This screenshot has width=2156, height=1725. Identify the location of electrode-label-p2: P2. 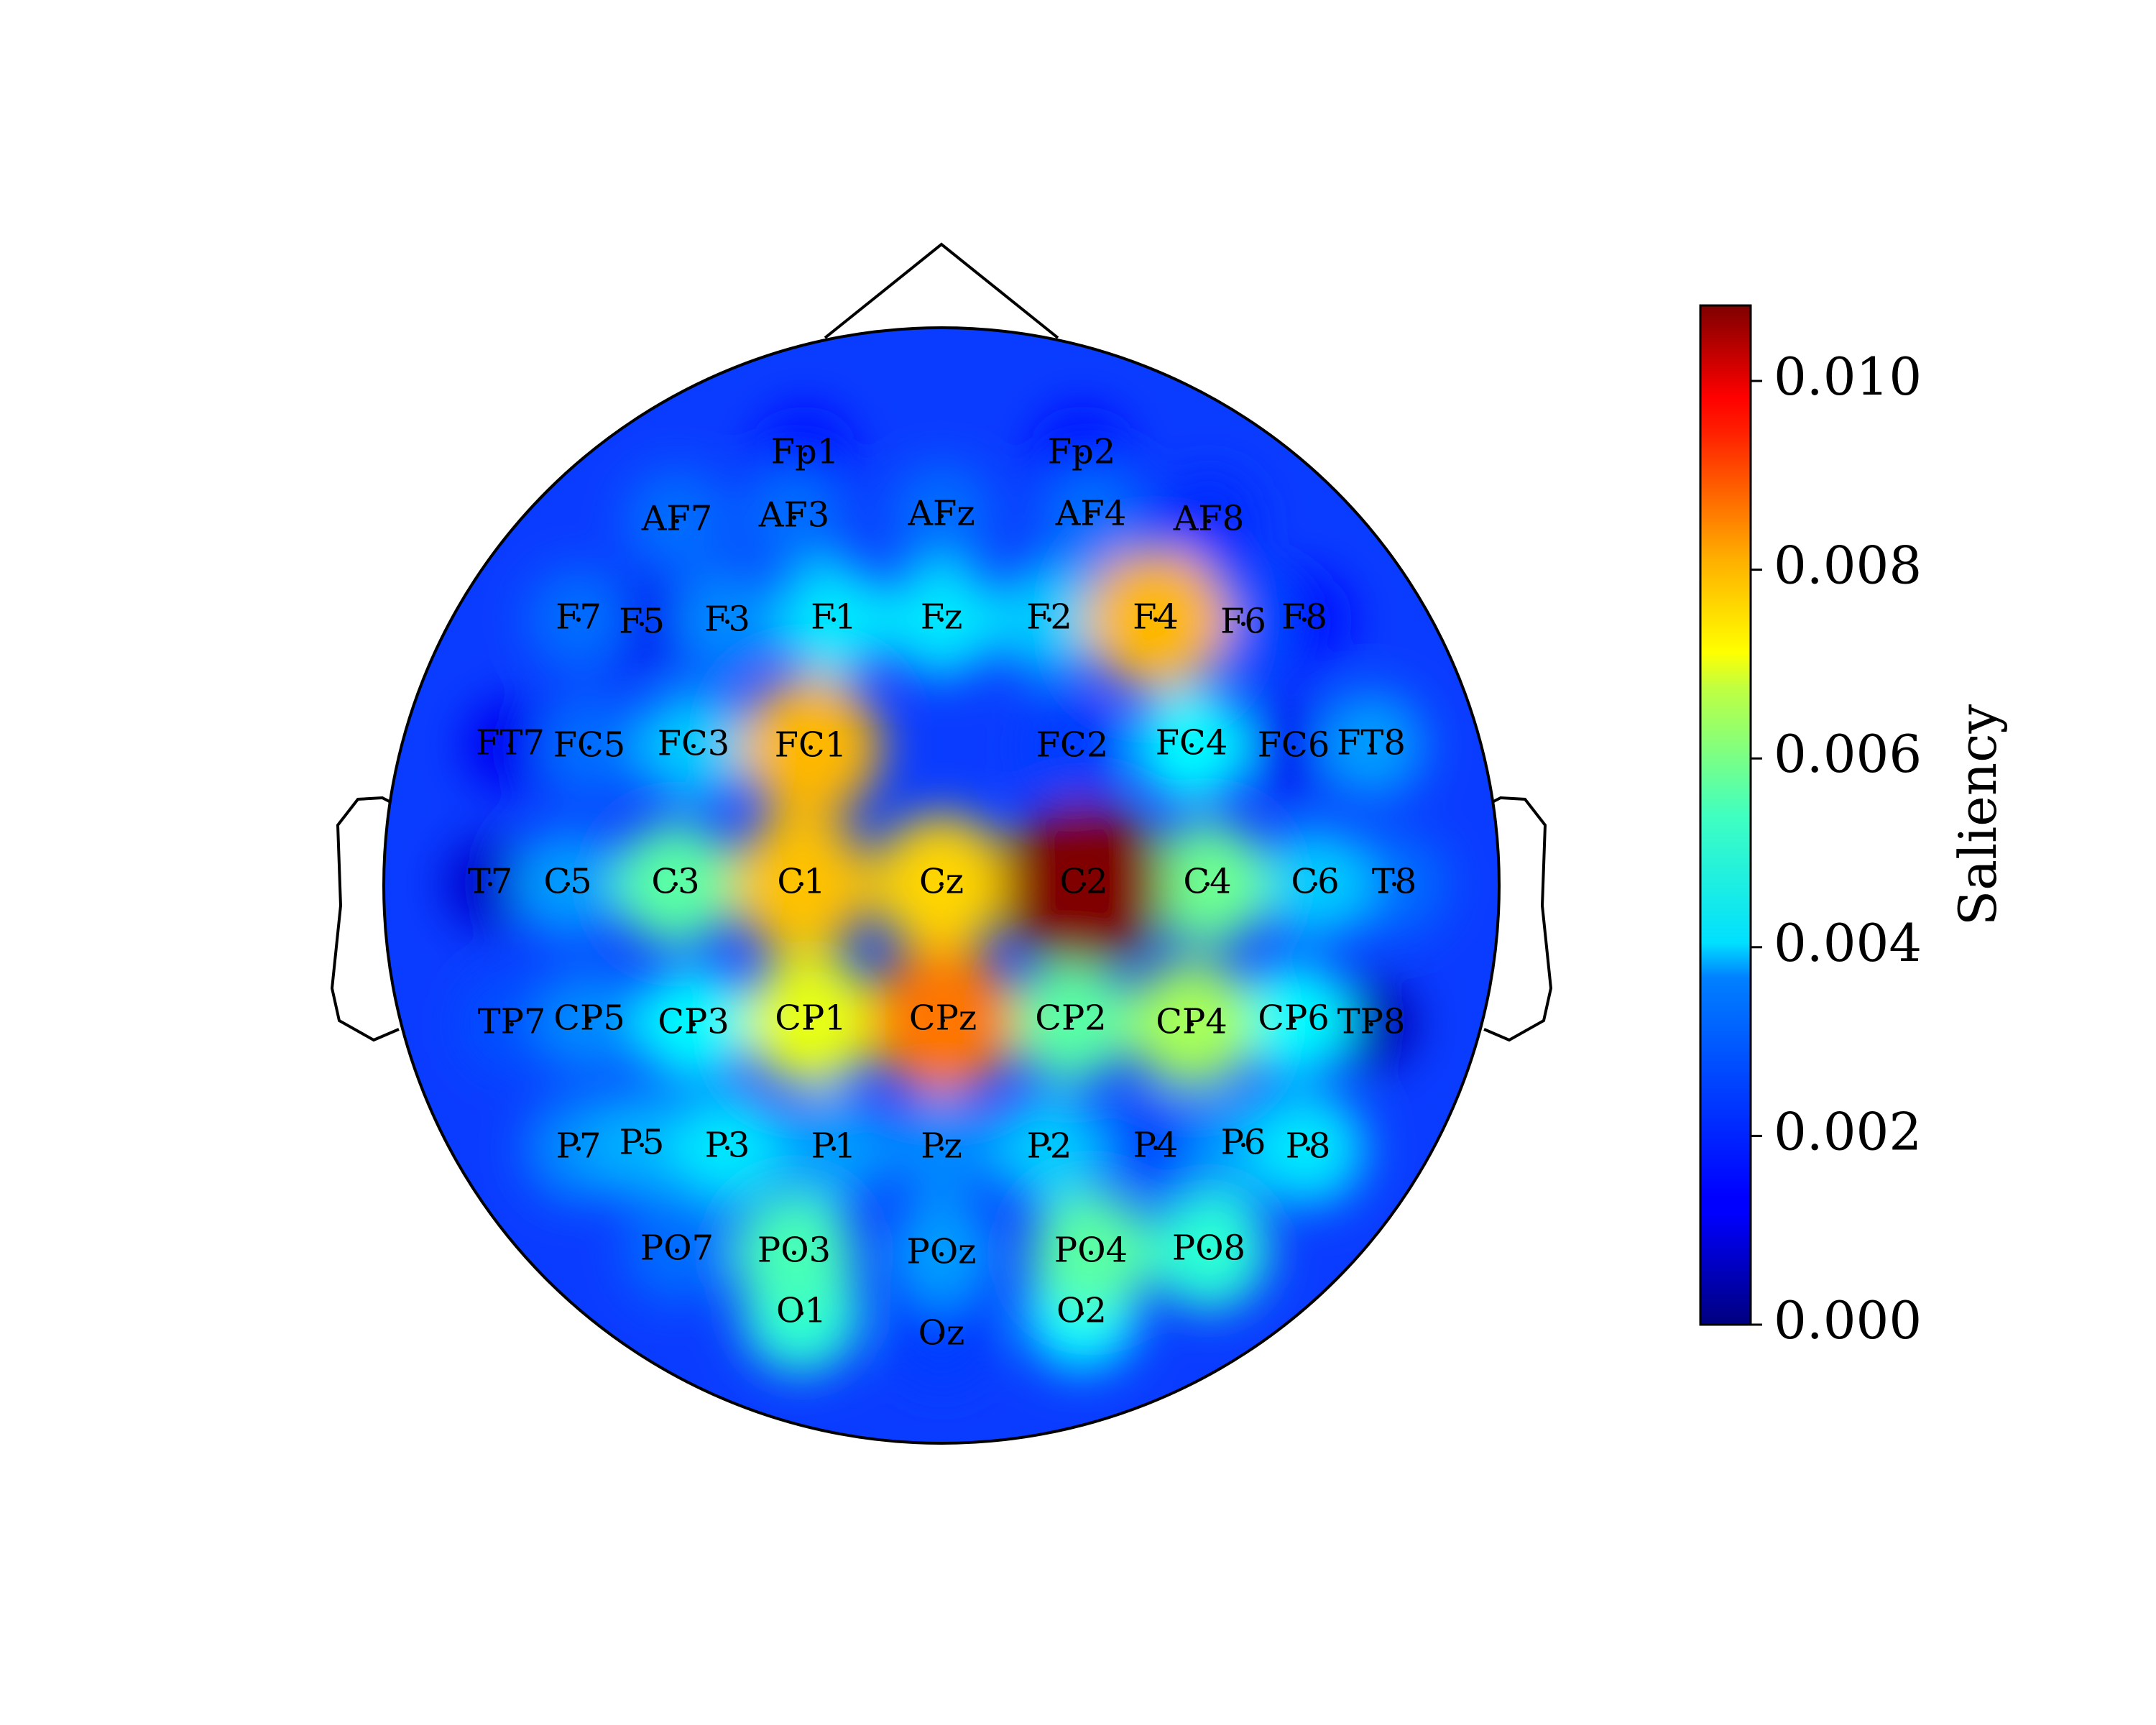
(1049, 1146).